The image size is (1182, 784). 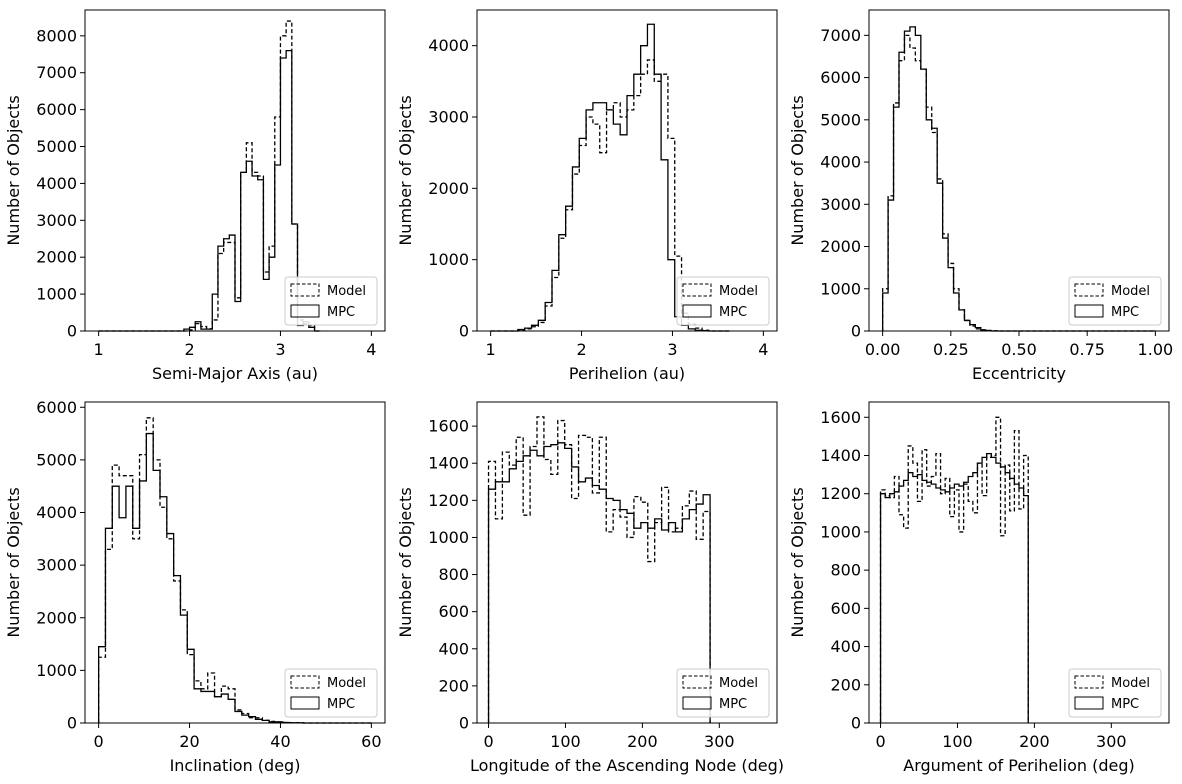 What do you see at coordinates (951, 349) in the screenshot?
I see `x-tick-label: 0.25` at bounding box center [951, 349].